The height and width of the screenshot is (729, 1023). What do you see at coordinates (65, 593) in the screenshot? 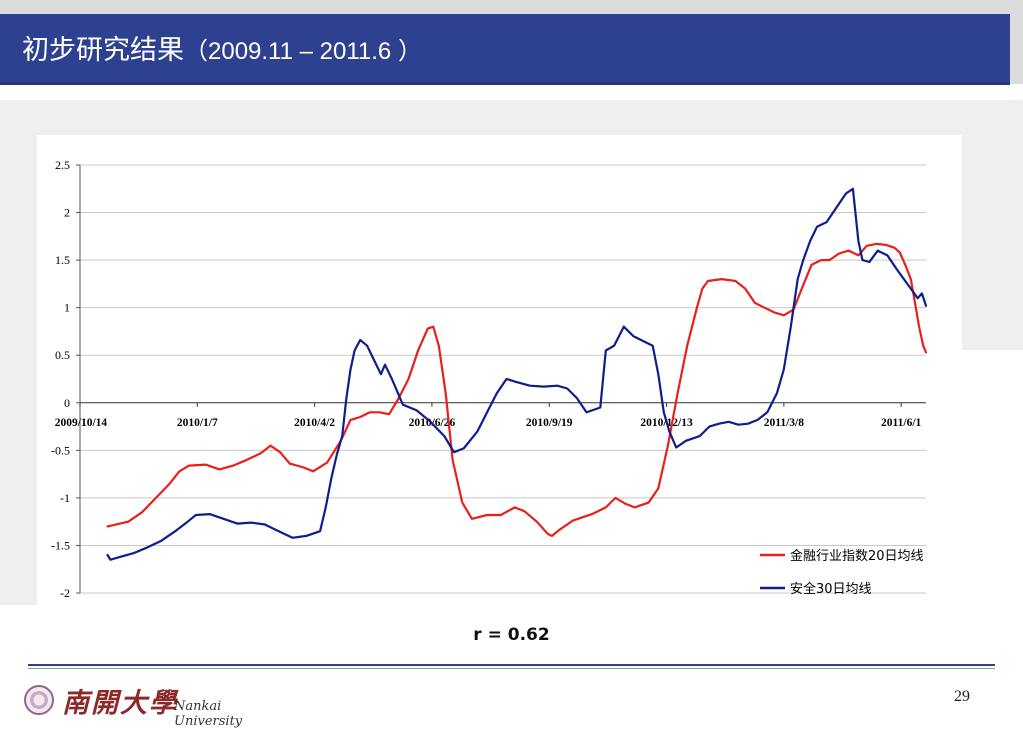
I see `y-tick-label: -2` at bounding box center [65, 593].